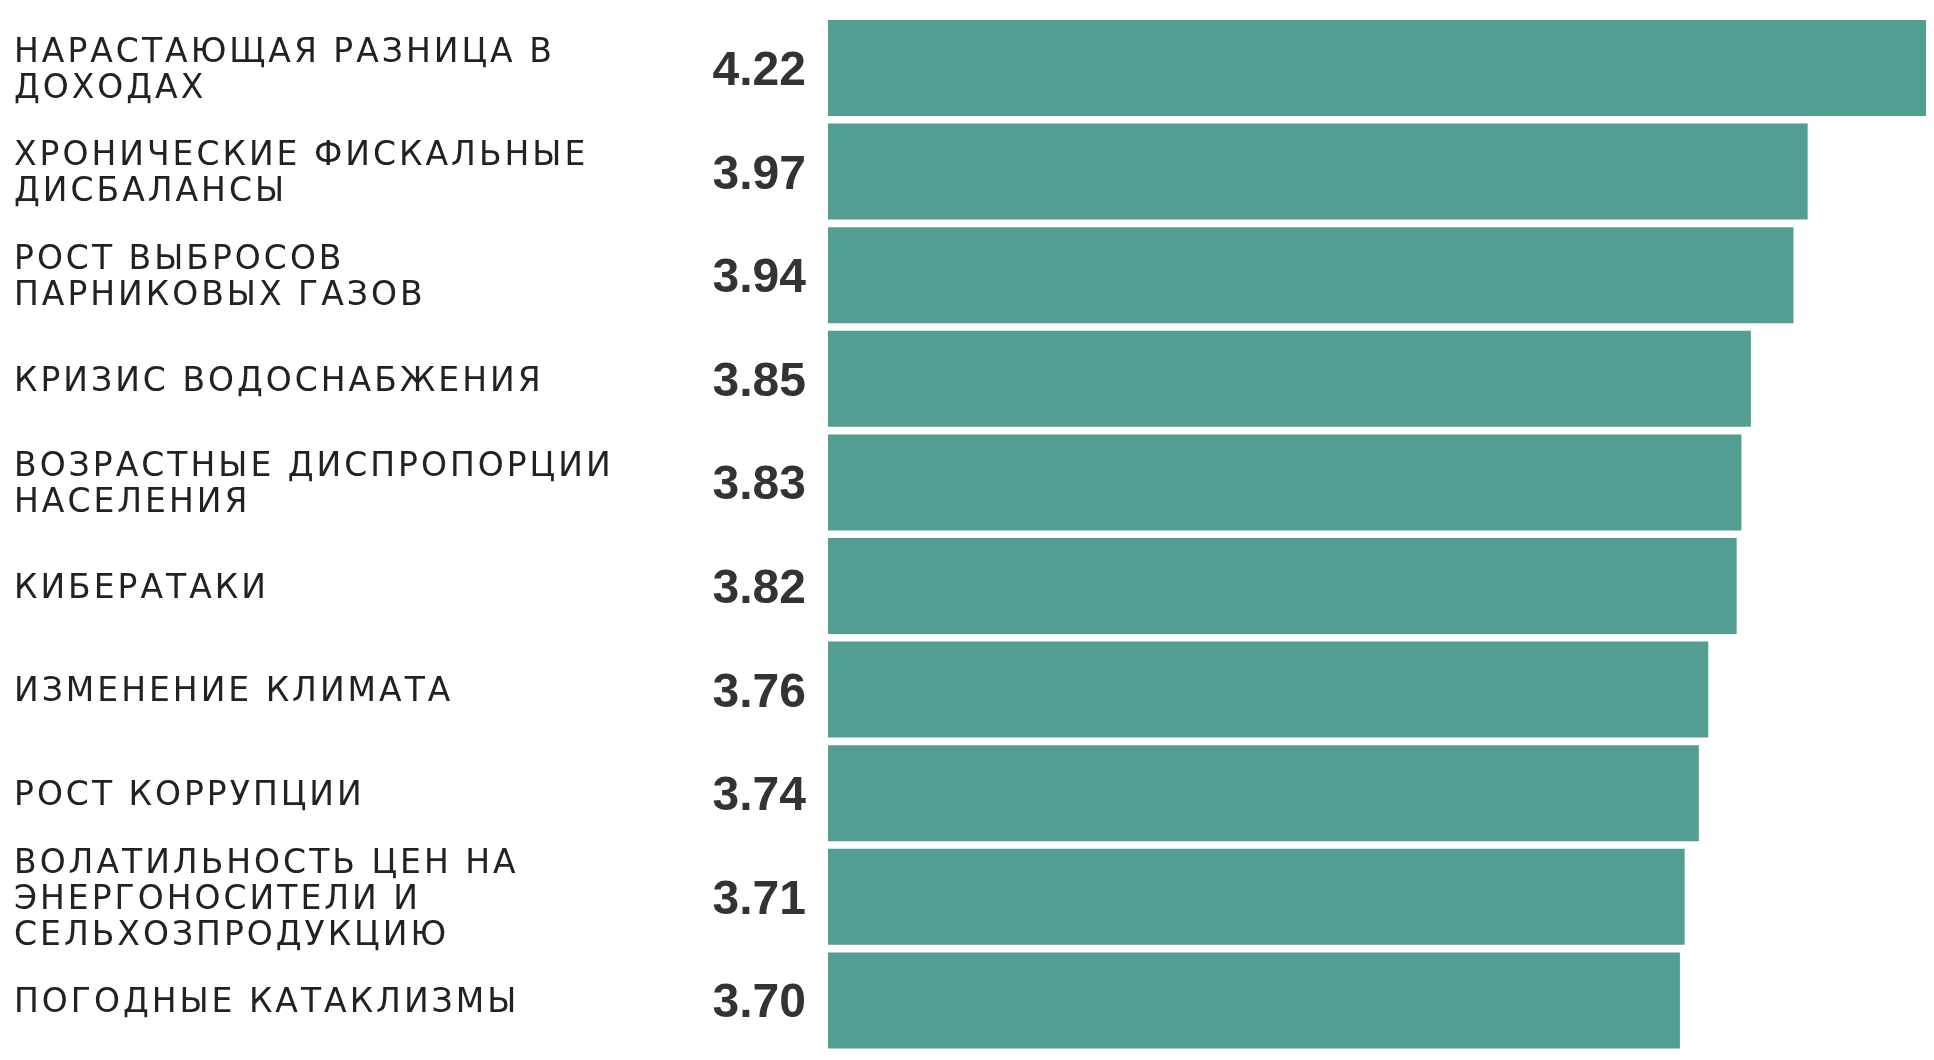  Describe the element at coordinates (759, 690) in the screenshot. I see `data-label: 3.76` at that location.